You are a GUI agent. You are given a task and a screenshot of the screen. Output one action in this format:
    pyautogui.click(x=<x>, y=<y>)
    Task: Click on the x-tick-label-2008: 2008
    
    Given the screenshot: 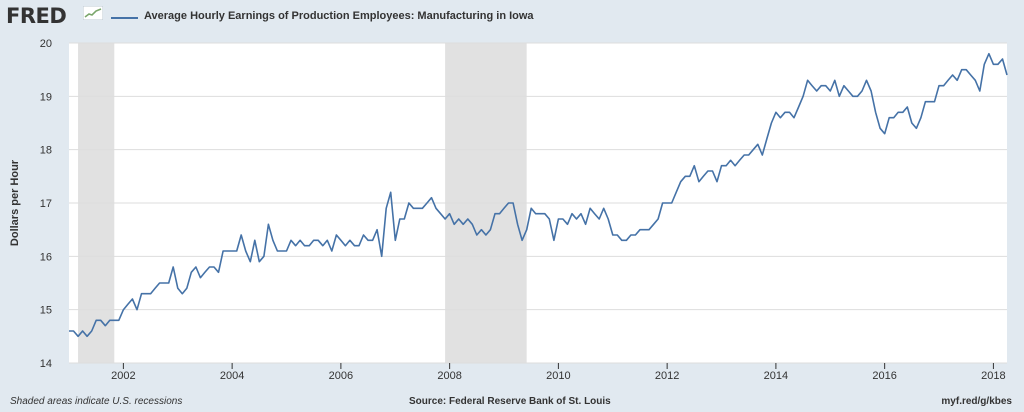 What is the action you would take?
    pyautogui.click(x=449, y=376)
    